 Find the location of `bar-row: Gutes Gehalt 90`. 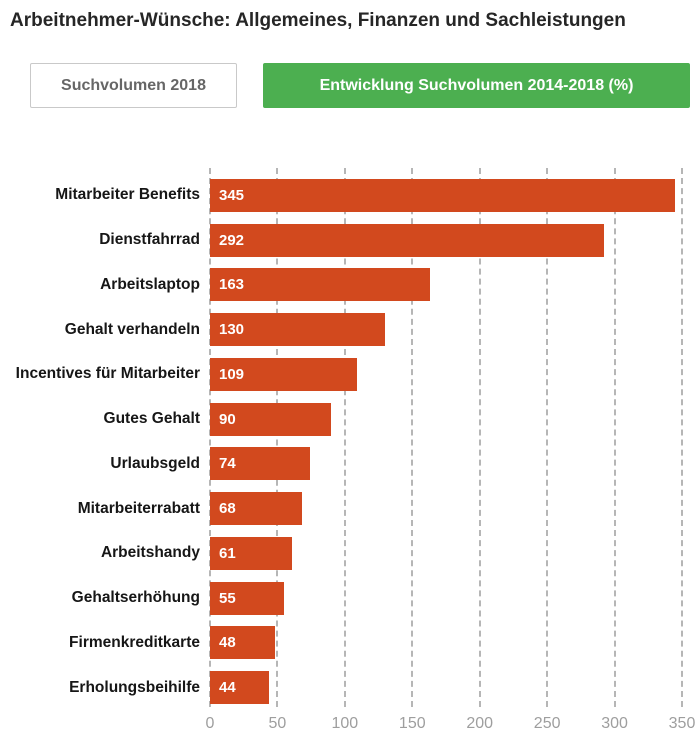

bar-row: Gutes Gehalt 90 is located at coordinates (349, 419).